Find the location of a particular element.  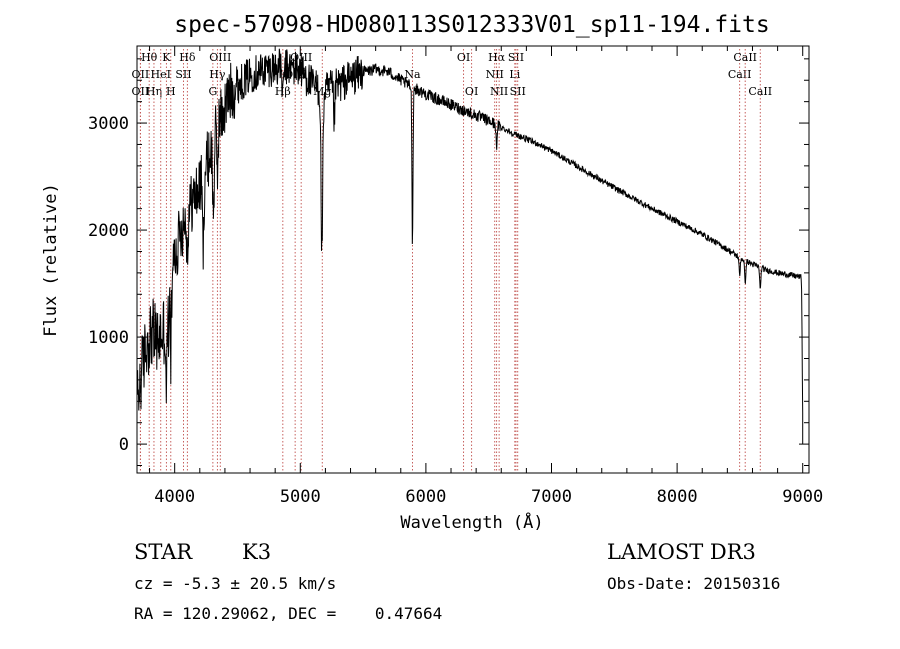

survey-name: LAMOST DR3 is located at coordinates (681, 552).